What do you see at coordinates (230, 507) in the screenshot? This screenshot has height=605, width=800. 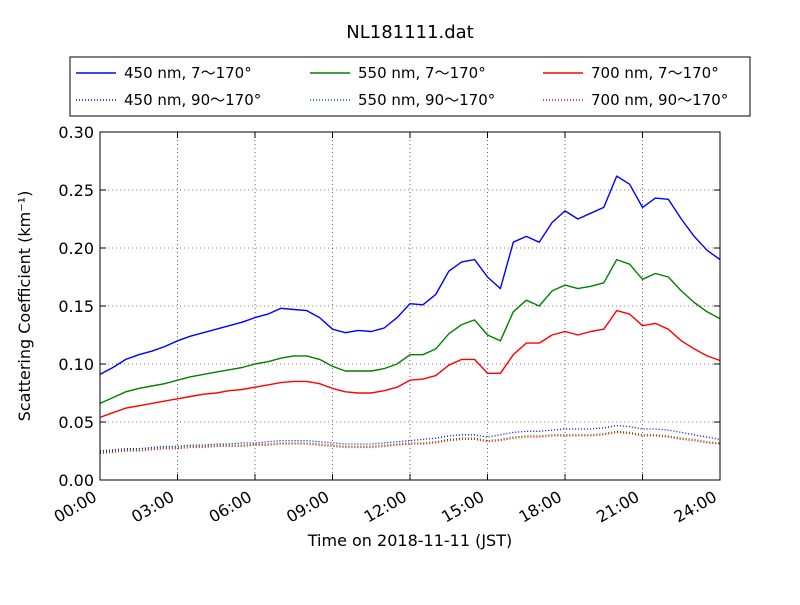 I see `x-tick-label: 06:00` at bounding box center [230, 507].